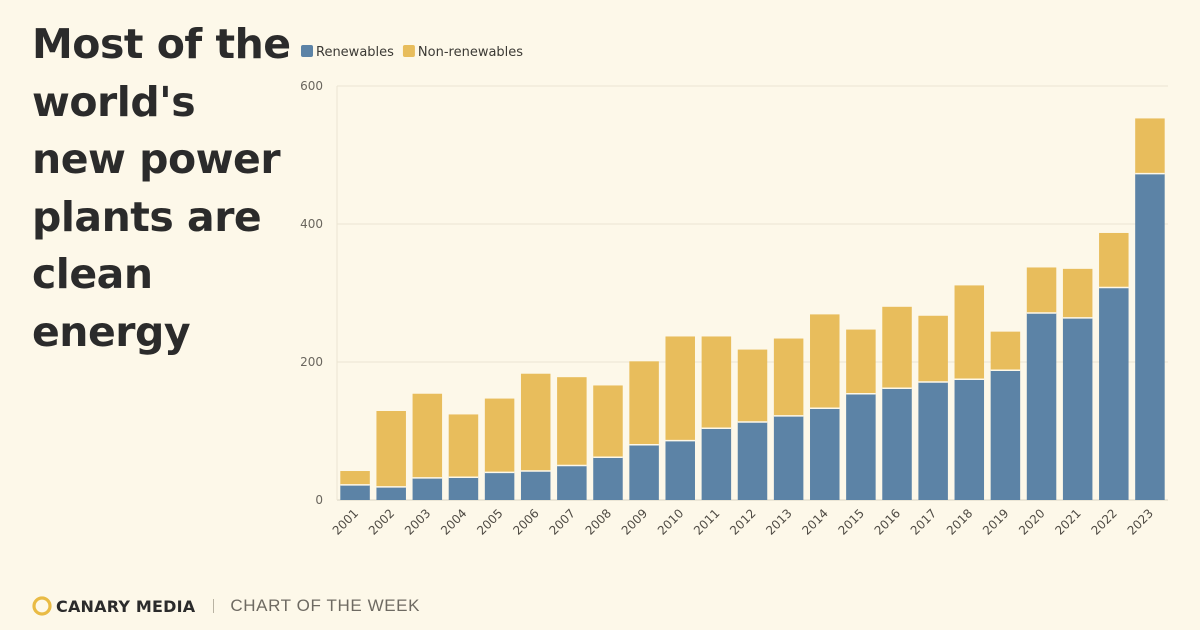 Image resolution: width=1200 pixels, height=630 pixels. Describe the element at coordinates (561, 521) in the screenshot. I see `x-tick-label: 2007` at that location.